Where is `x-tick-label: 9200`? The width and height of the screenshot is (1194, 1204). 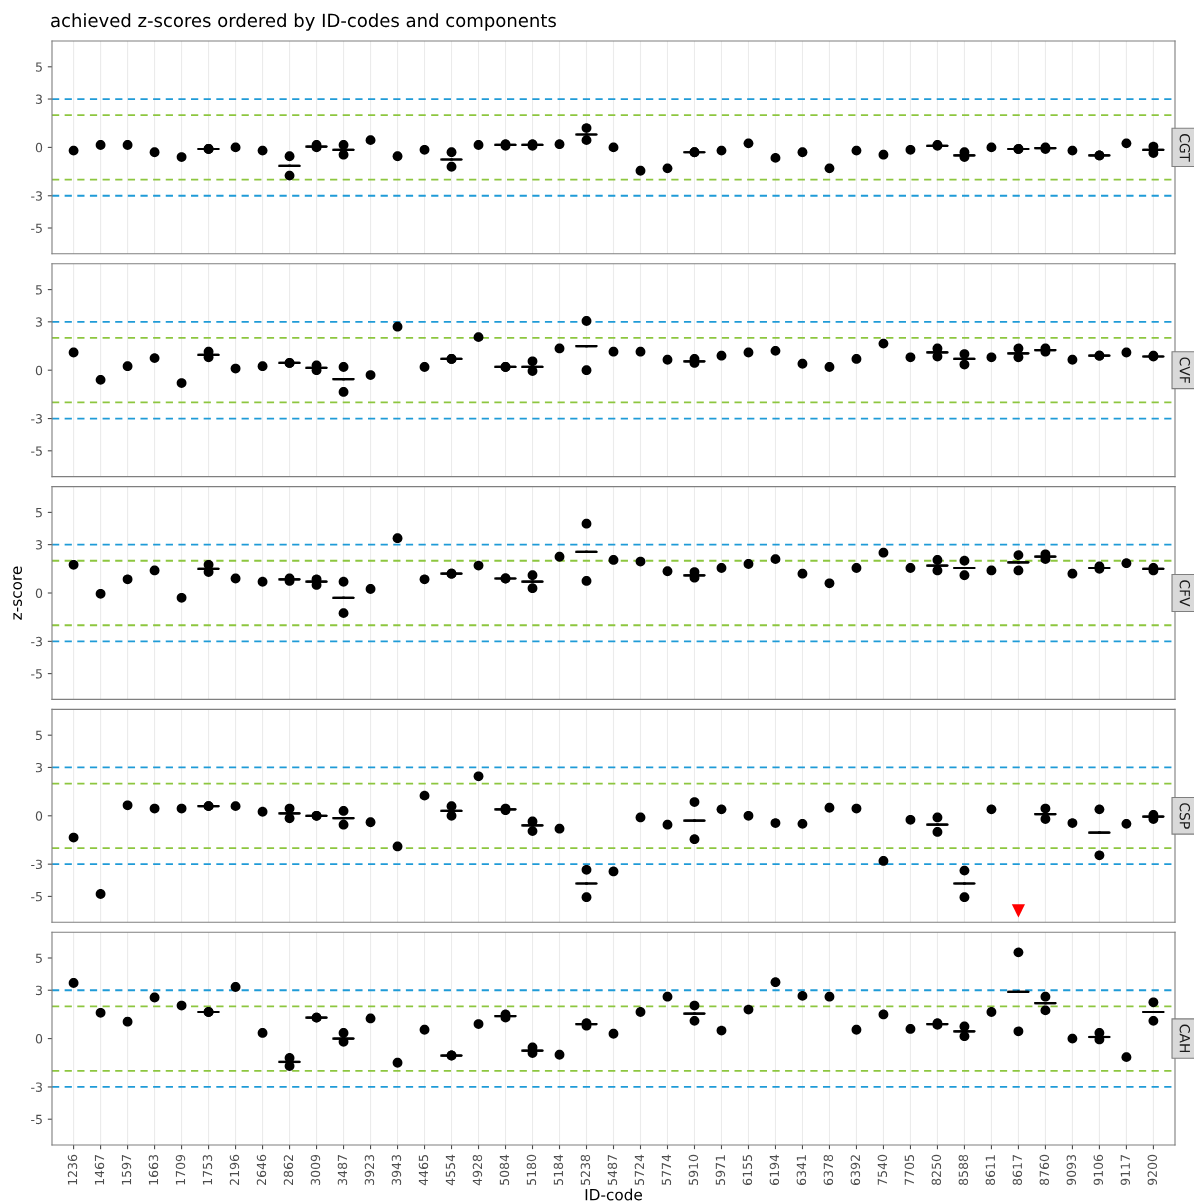
x-tick-label: 9200 is located at coordinates (1152, 1170).